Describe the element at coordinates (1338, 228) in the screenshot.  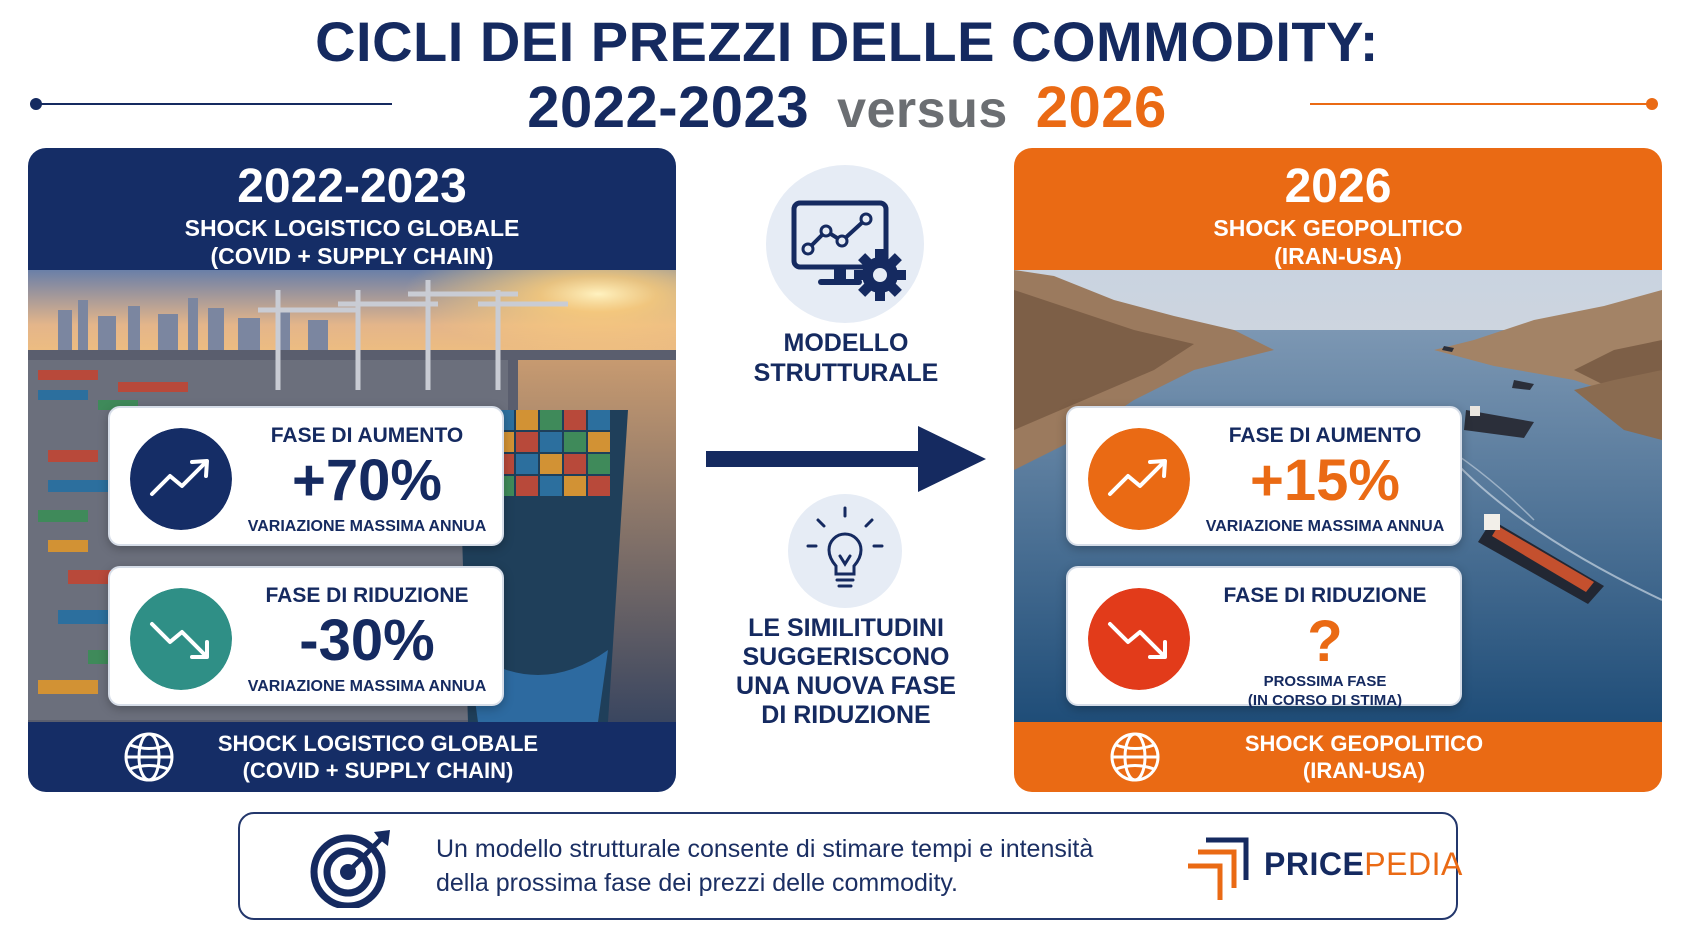
I see `panel-subtitle-line1: SHOCK GEOPOLITICO` at that location.